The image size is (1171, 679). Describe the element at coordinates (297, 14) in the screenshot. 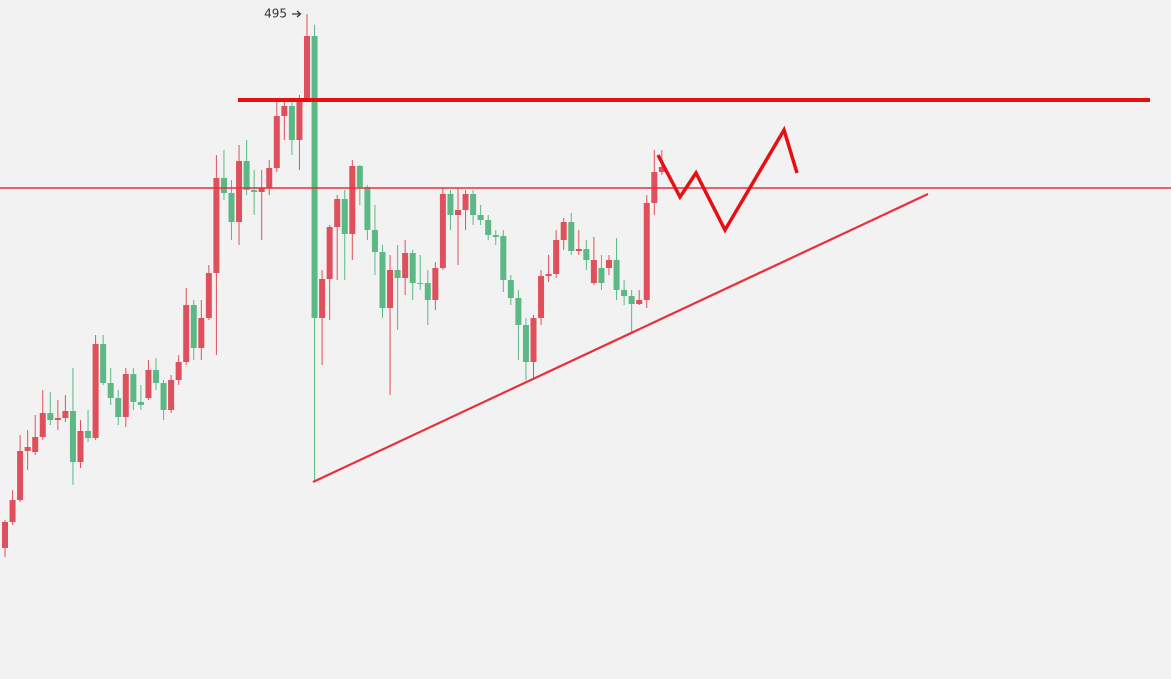

I see `max-arrow` at that location.